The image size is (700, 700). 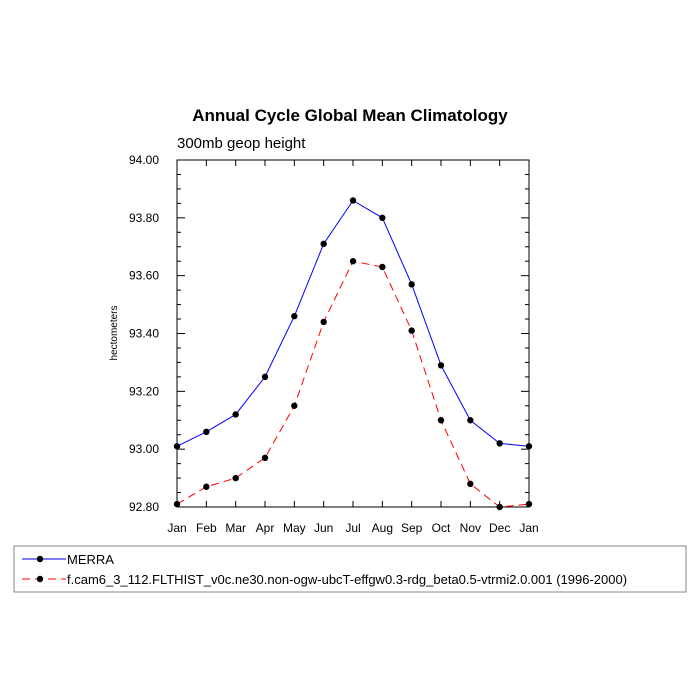 What do you see at coordinates (206, 528) in the screenshot?
I see `x-tick-label: Feb` at bounding box center [206, 528].